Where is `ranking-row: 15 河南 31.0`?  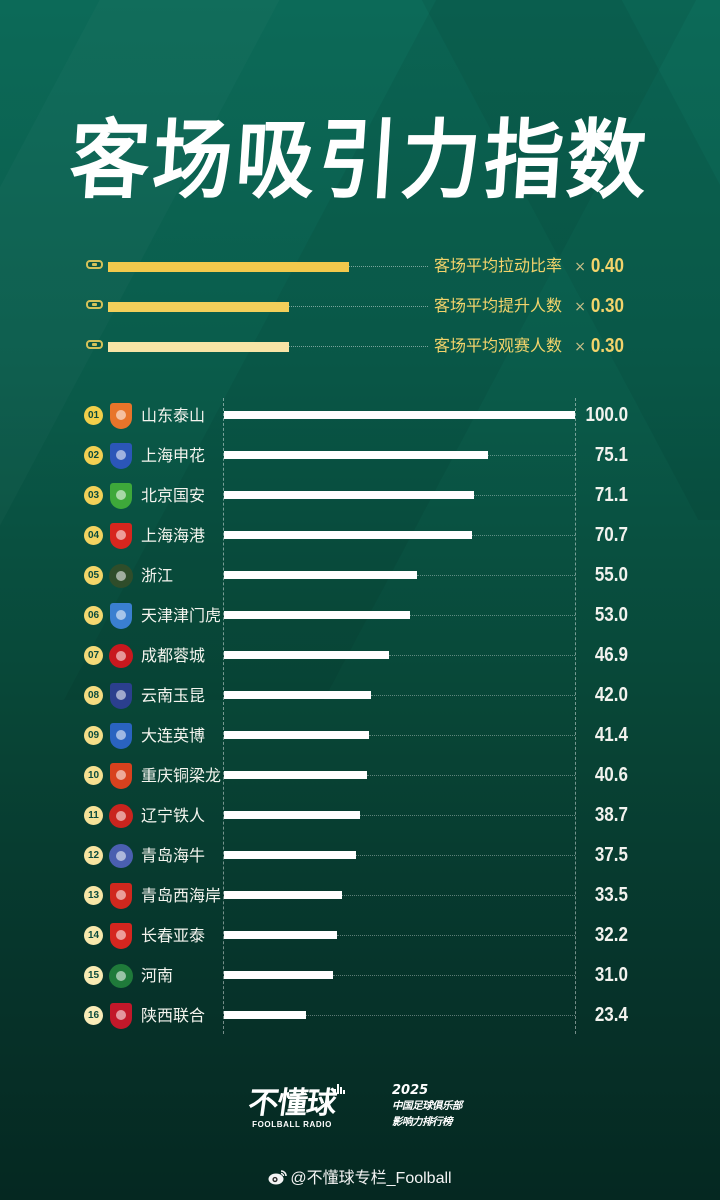
ranking-row: 15 河南 31.0 is located at coordinates (360, 976).